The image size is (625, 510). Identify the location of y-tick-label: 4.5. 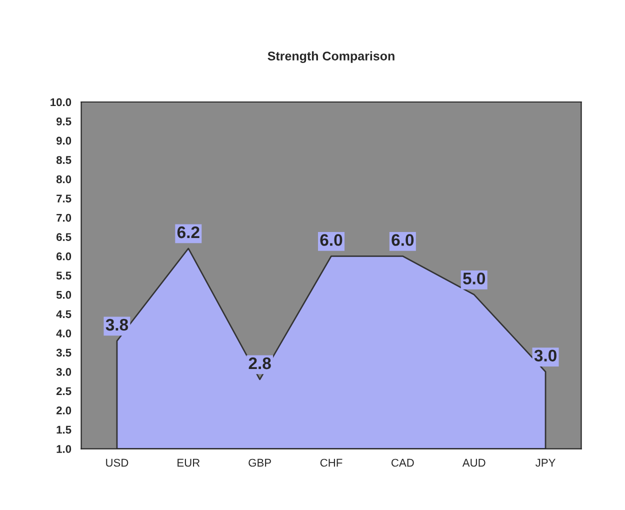
(64, 314).